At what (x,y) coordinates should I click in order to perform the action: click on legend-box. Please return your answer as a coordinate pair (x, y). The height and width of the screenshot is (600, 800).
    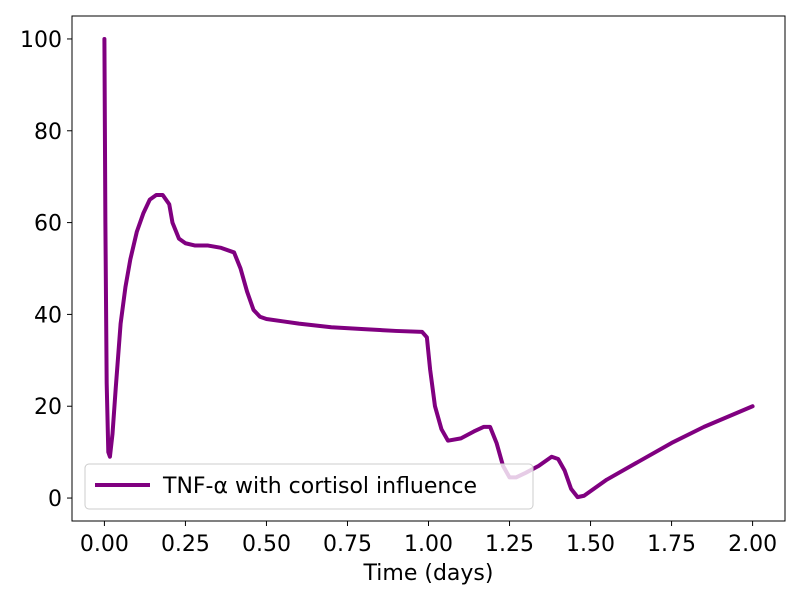
    Looking at the image, I should click on (309, 486).